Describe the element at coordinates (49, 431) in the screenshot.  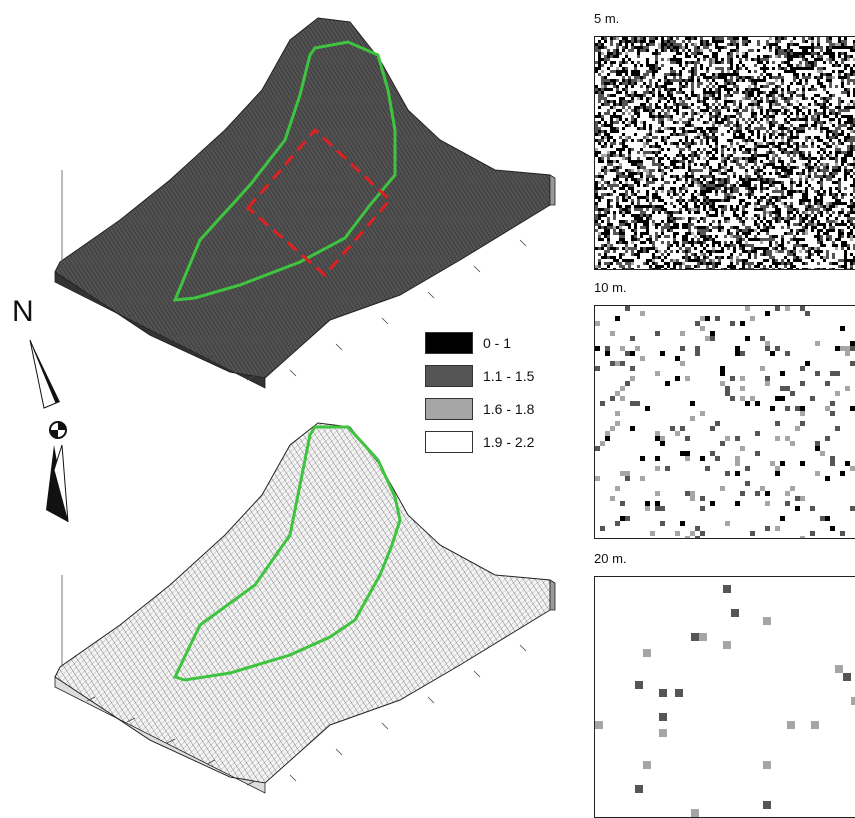
I see `north-arrow-icon` at that location.